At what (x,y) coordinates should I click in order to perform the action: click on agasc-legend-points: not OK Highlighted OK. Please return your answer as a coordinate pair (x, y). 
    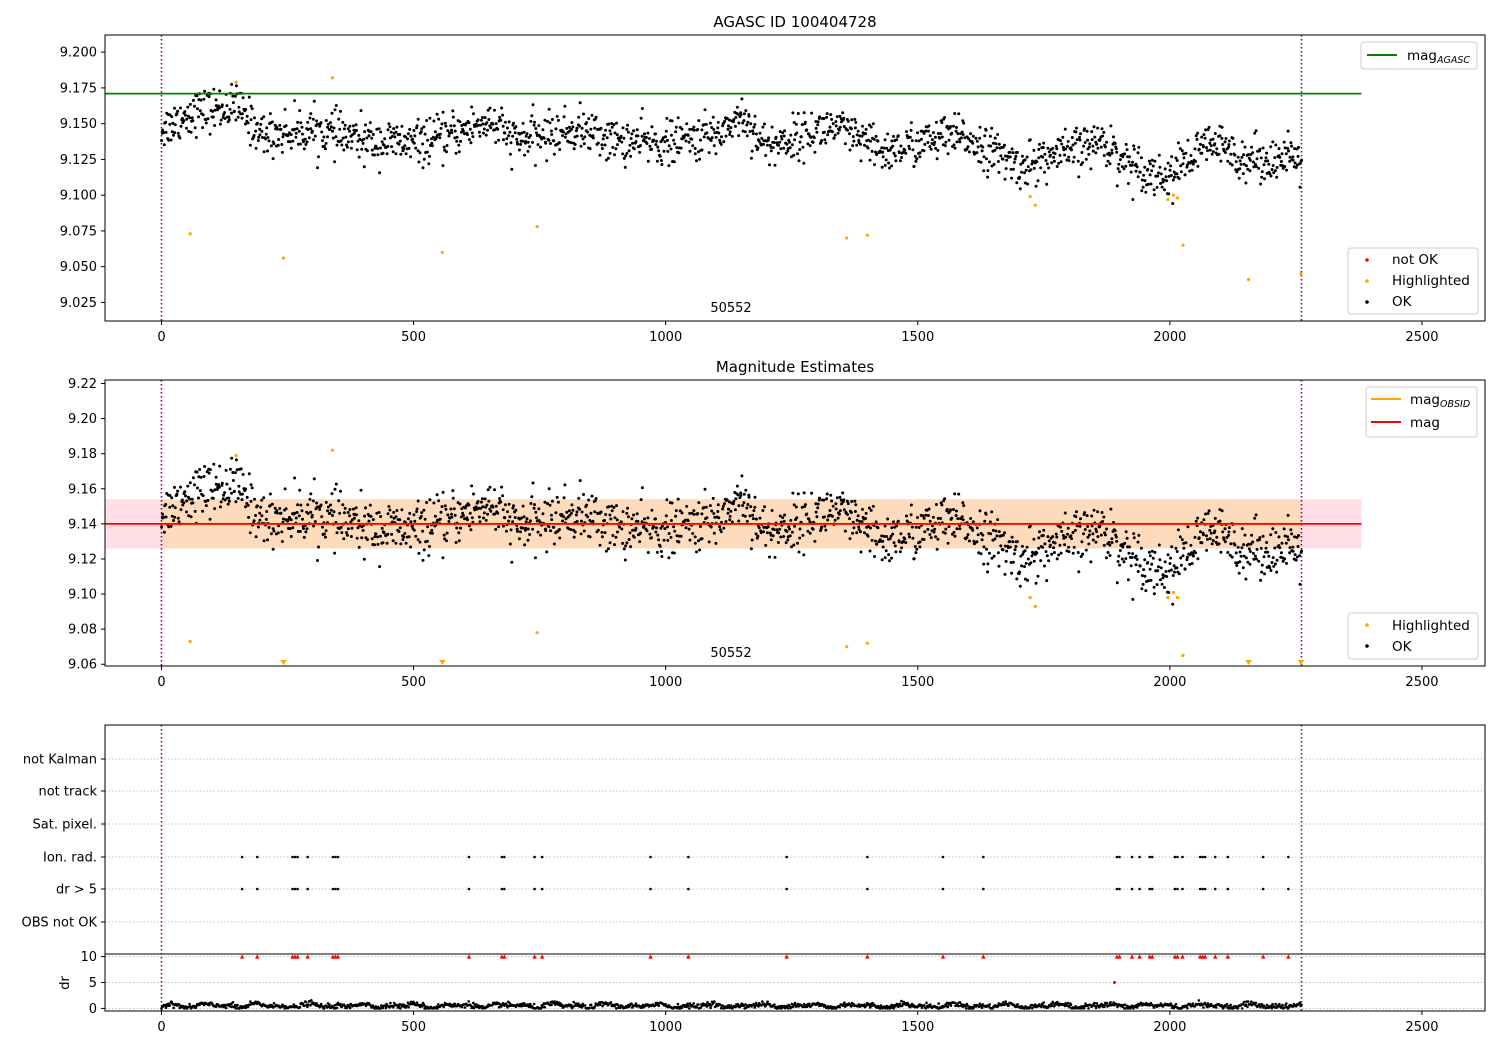
    Looking at the image, I should click on (1413, 281).